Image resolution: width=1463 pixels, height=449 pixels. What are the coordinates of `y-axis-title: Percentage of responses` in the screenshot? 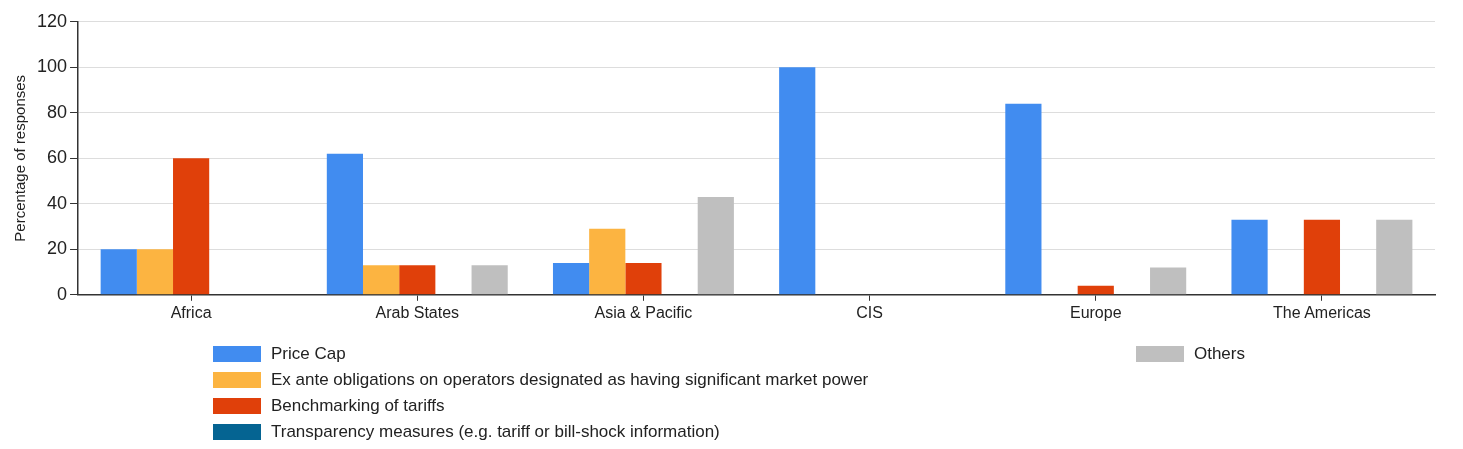 It's located at (20, 158).